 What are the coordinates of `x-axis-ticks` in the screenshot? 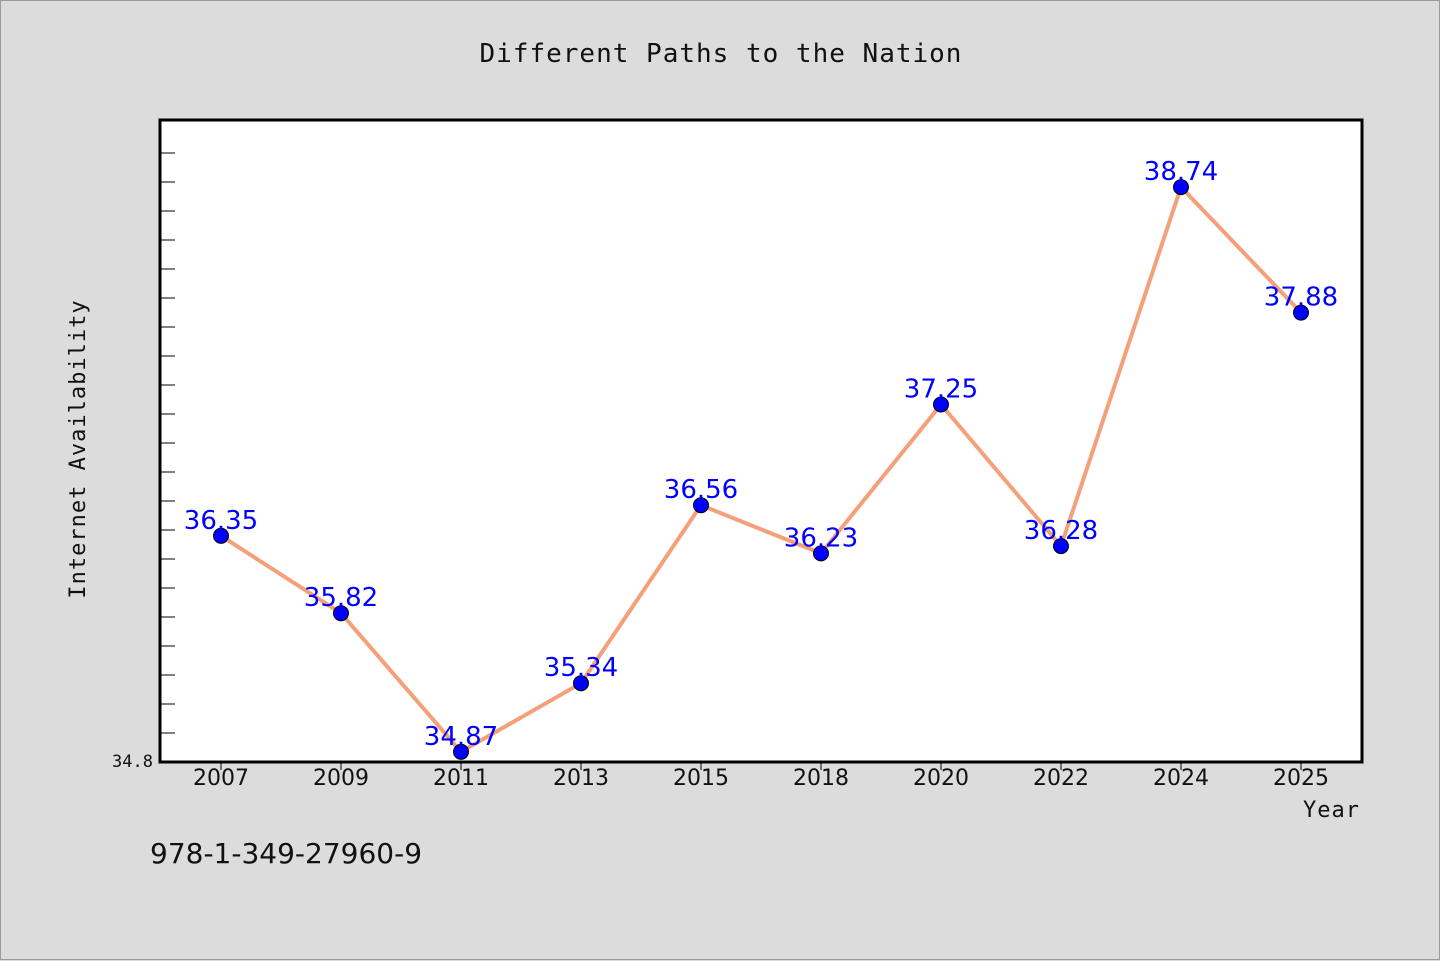 It's located at (761, 766).